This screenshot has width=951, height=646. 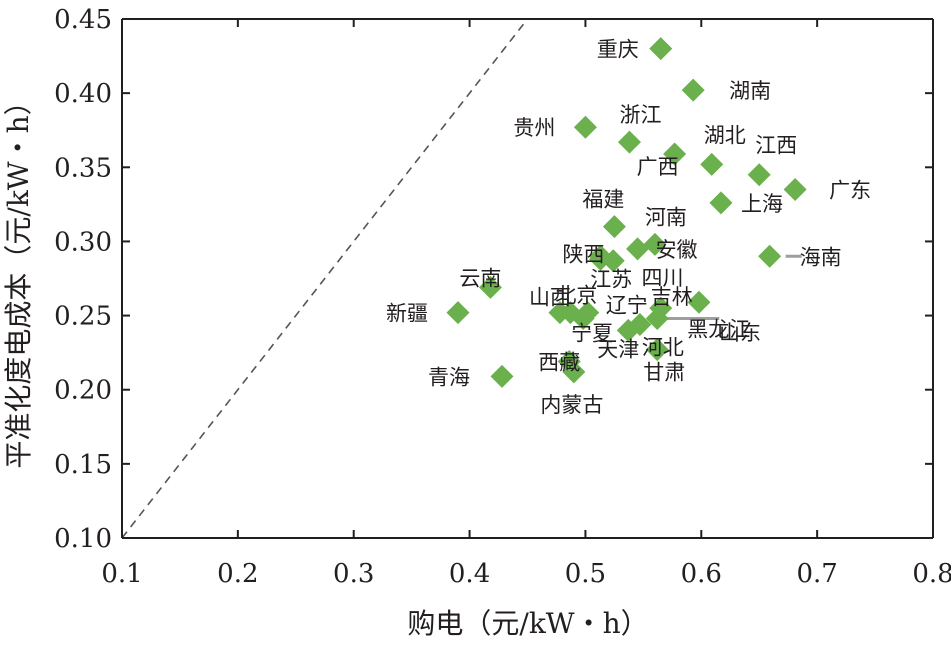 I want to click on data-point-label: 四川, so click(x=662, y=278).